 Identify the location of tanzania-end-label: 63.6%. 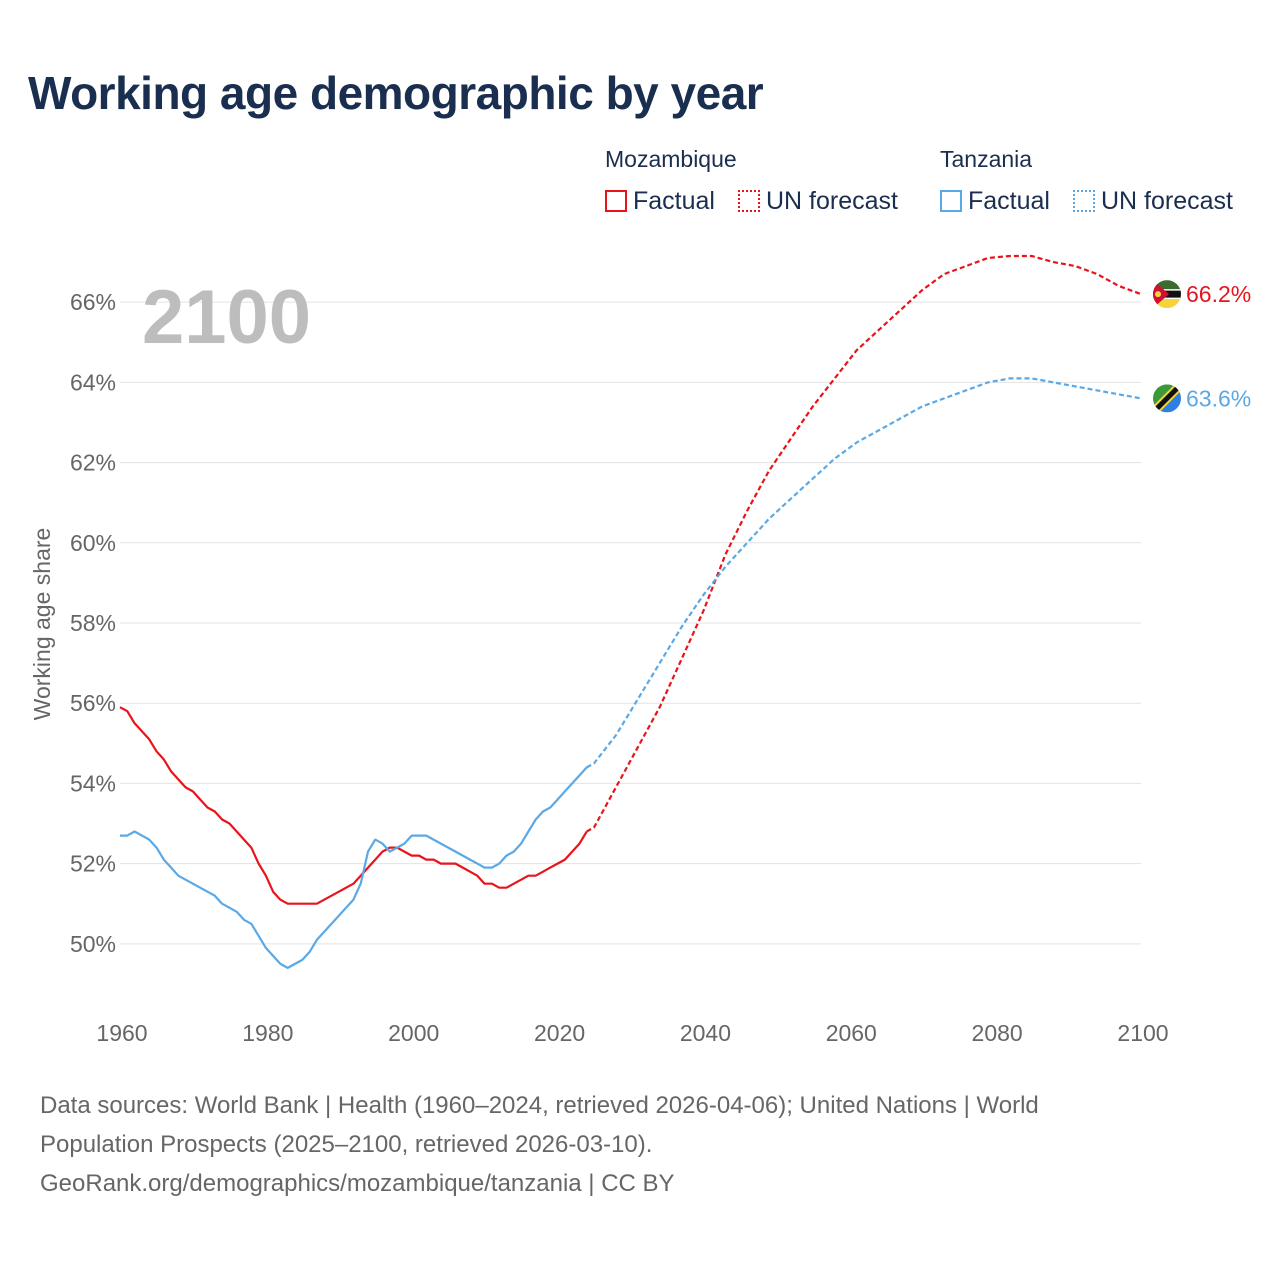
(1218, 398).